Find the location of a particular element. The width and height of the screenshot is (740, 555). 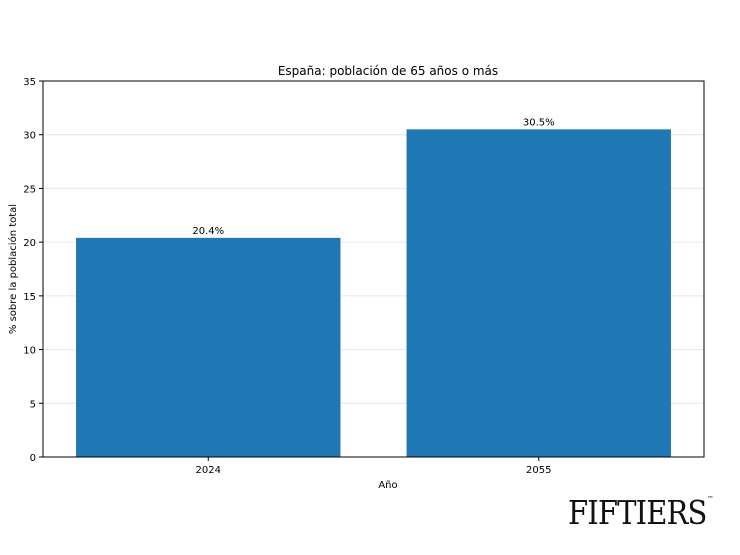

y-axis-ticks: 0 5 10 15 20 25 30 35 is located at coordinates (33, 270).